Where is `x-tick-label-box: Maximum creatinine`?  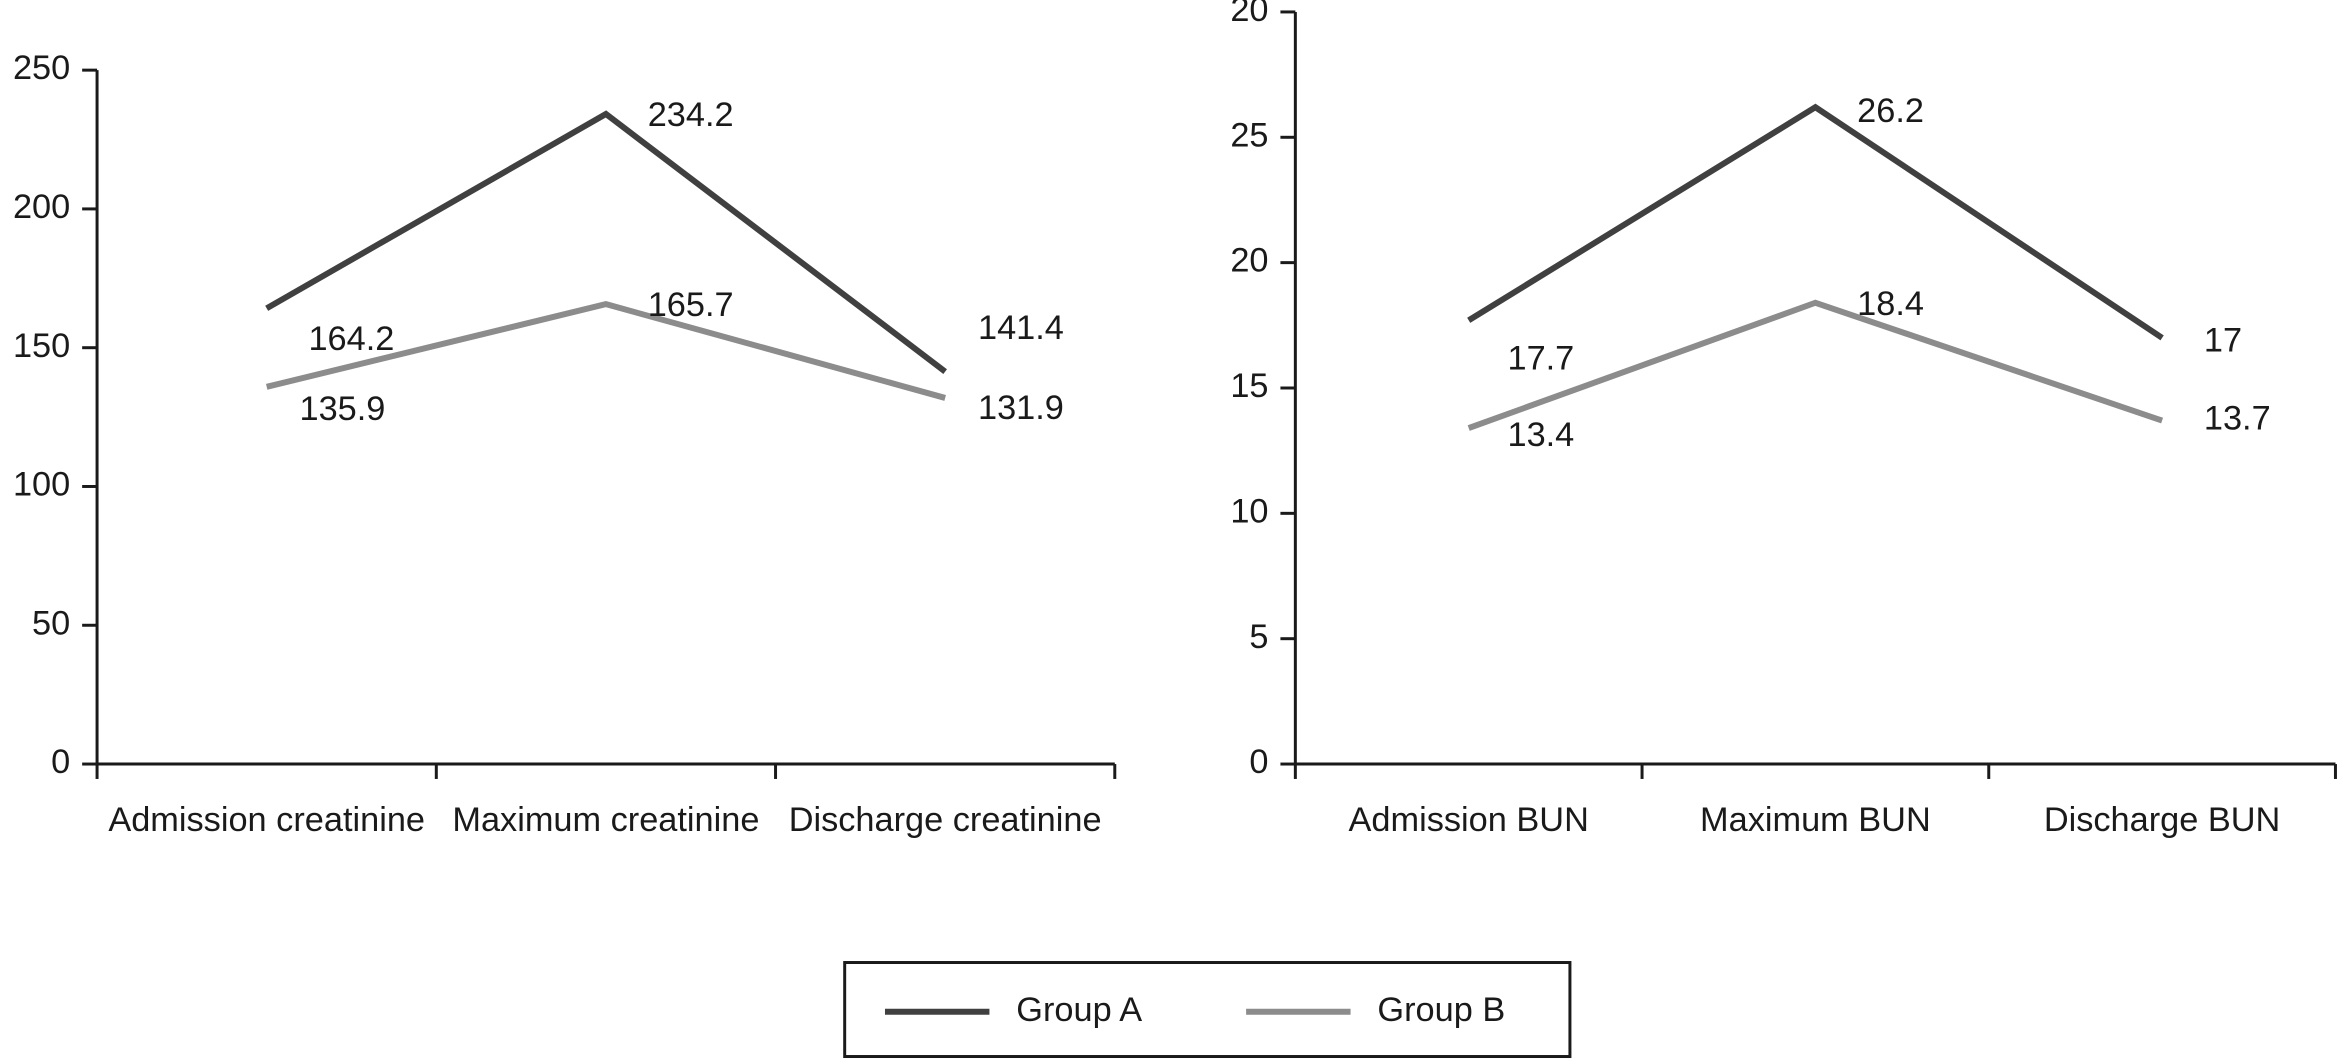 x-tick-label-box: Maximum creatinine is located at coordinates (606, 819).